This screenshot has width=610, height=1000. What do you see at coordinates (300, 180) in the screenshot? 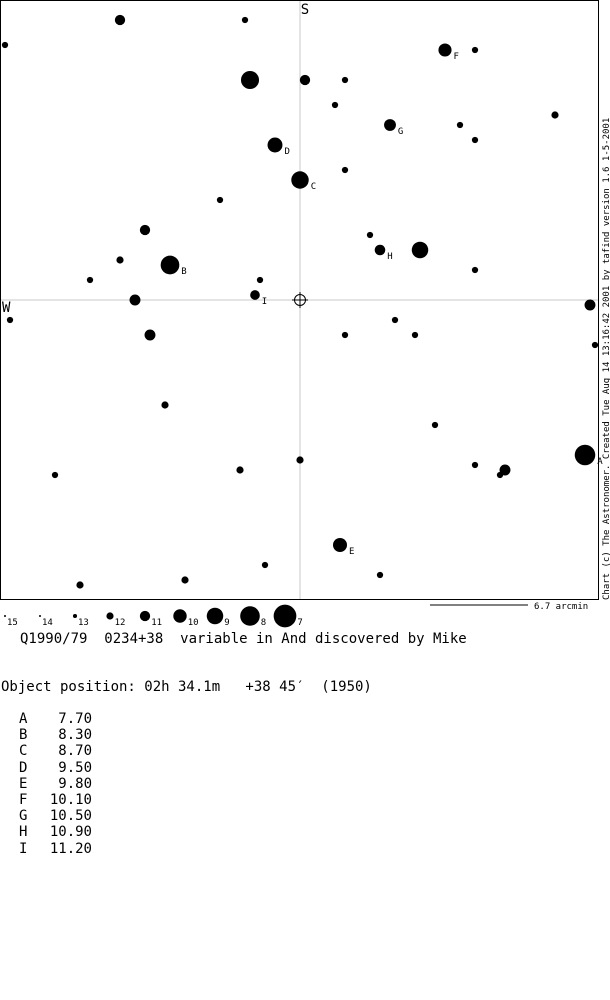
I see `comparison-star-c` at bounding box center [300, 180].